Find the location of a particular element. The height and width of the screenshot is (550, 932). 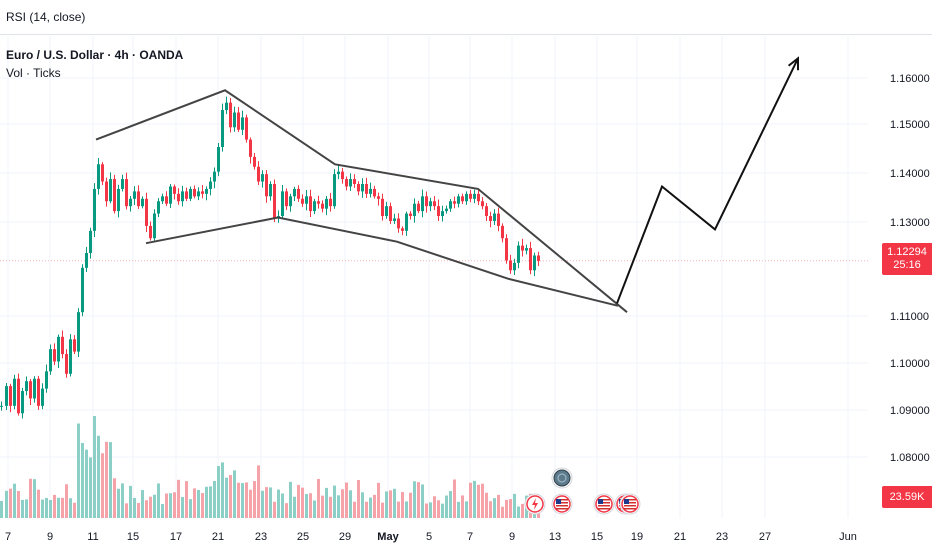

volume-legend: Vol · Ticks is located at coordinates (33, 73).